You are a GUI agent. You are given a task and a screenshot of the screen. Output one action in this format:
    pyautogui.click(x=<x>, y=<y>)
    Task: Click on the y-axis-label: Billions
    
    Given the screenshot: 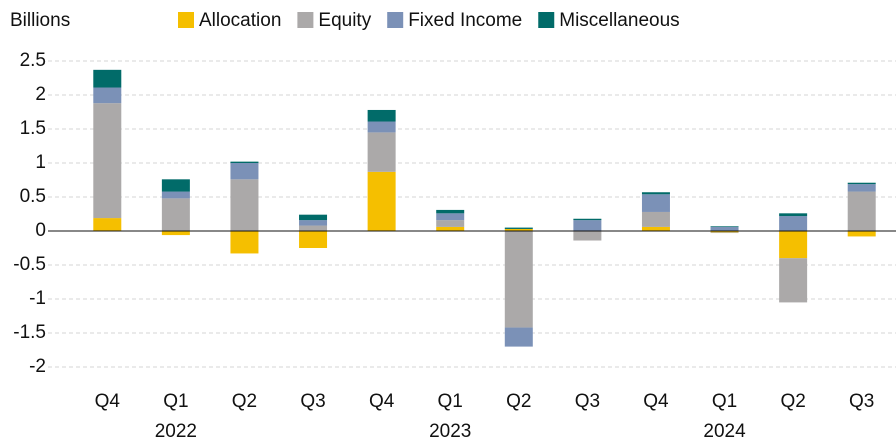 What is the action you would take?
    pyautogui.click(x=40, y=20)
    